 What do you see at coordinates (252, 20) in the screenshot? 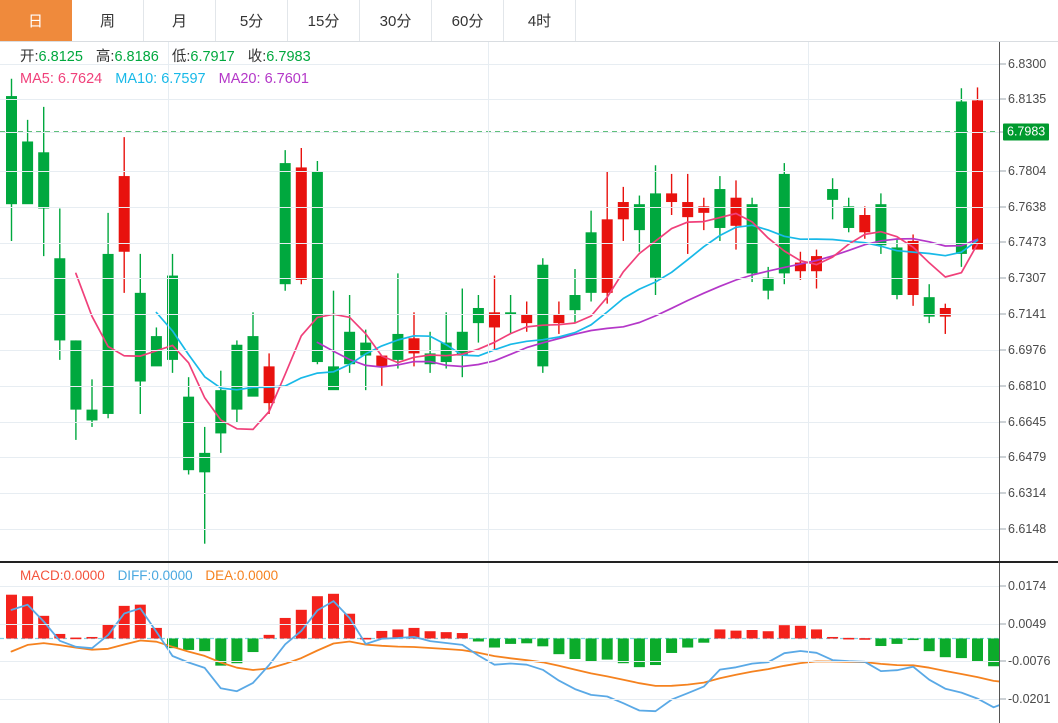
I see `tab-5min: 5分` at bounding box center [252, 20].